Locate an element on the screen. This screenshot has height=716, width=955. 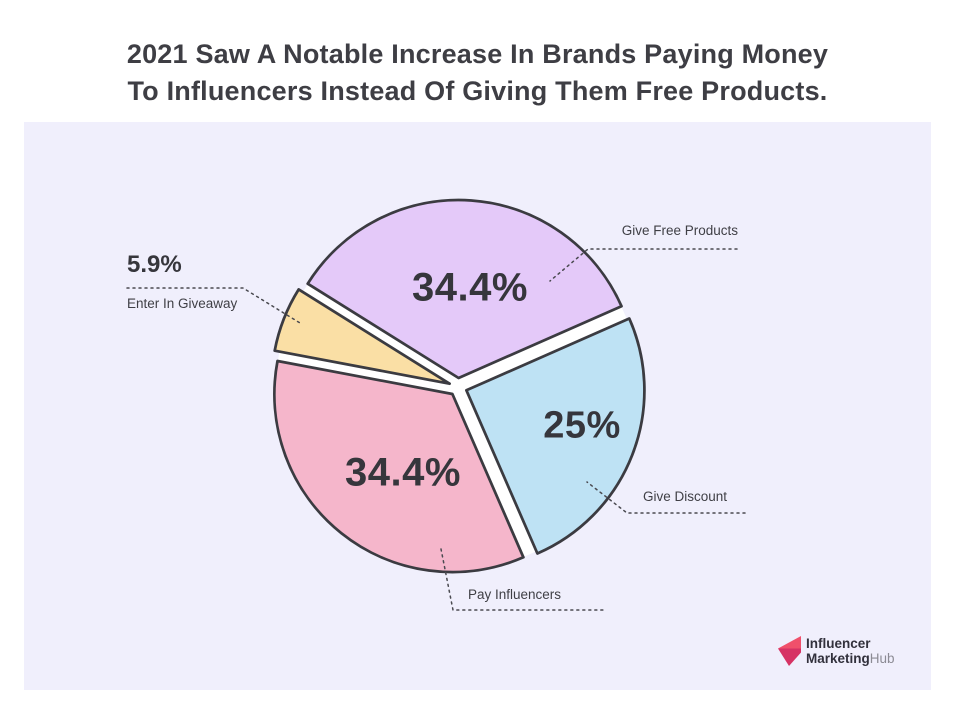
brand-name-marketing: Marketing is located at coordinates (838, 658).